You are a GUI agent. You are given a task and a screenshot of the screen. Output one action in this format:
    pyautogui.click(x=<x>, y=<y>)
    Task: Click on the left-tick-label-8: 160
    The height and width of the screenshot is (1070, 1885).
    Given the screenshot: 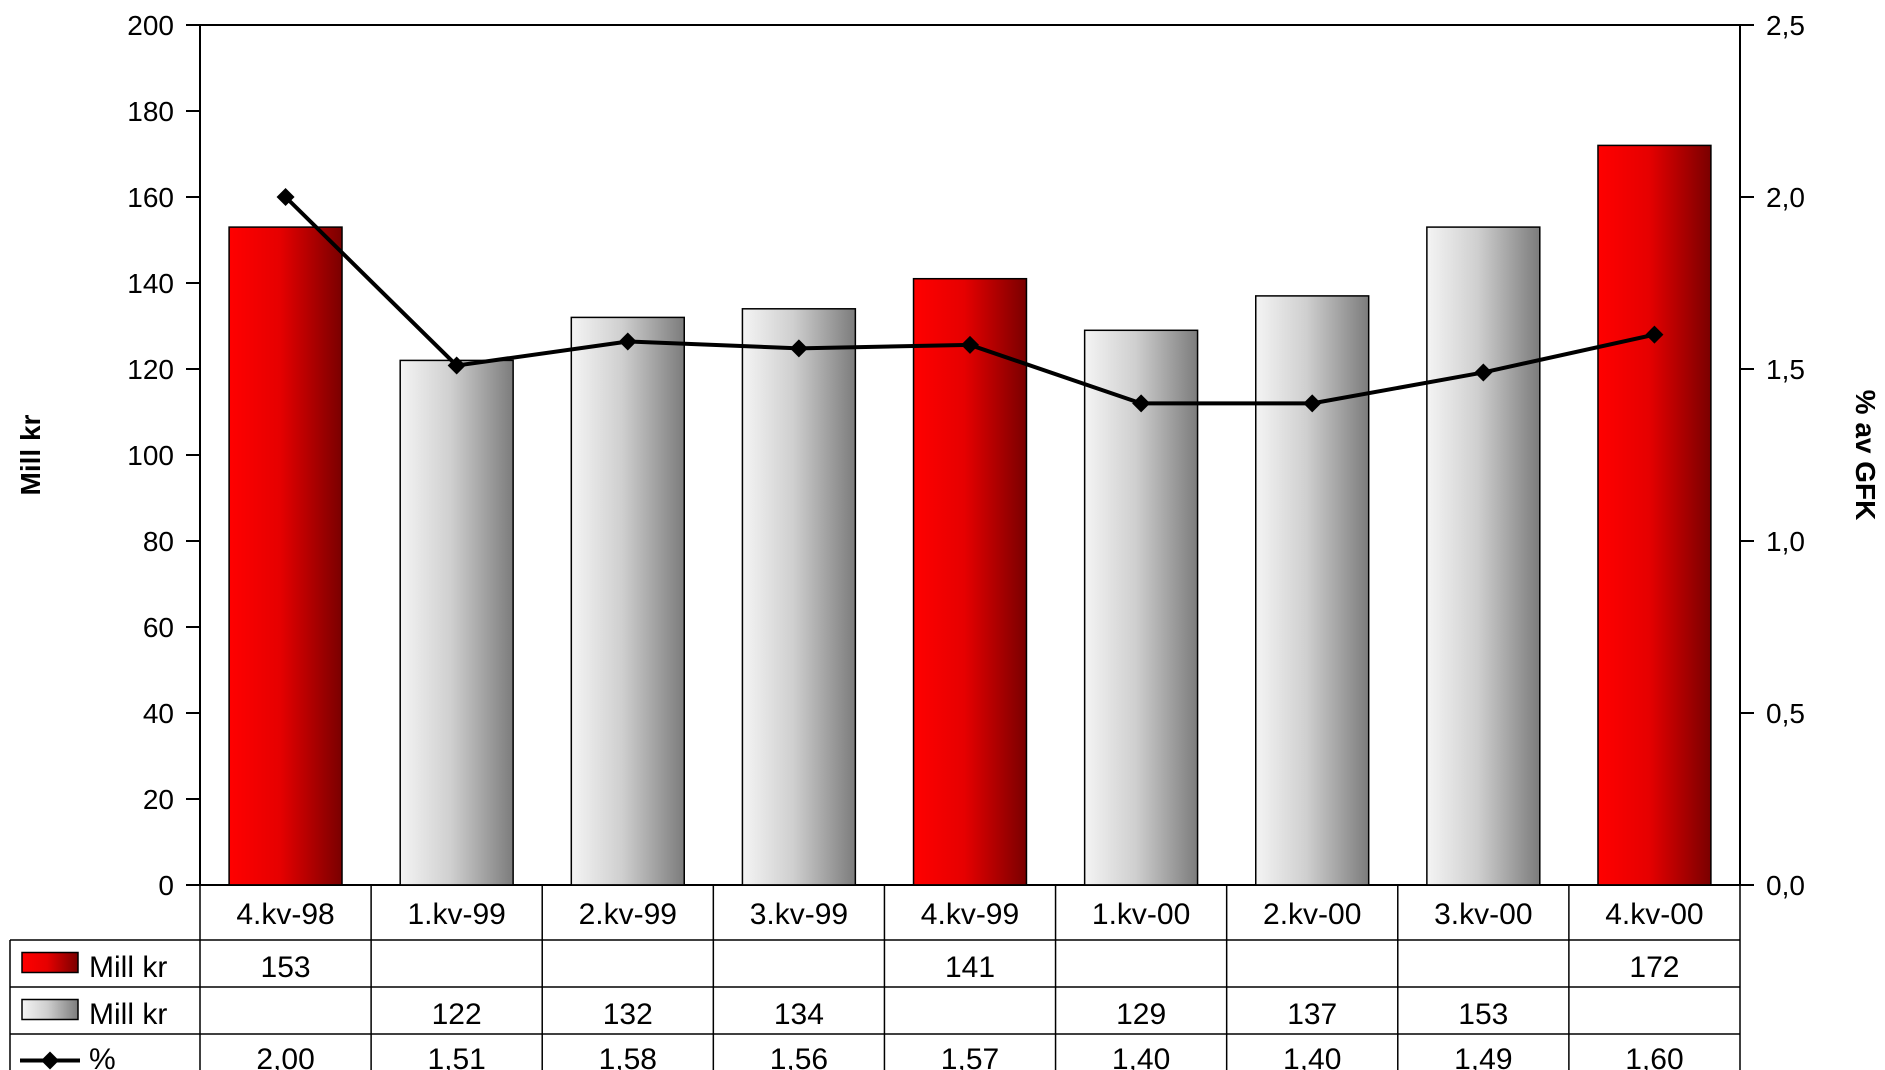 What is the action you would take?
    pyautogui.click(x=150, y=197)
    